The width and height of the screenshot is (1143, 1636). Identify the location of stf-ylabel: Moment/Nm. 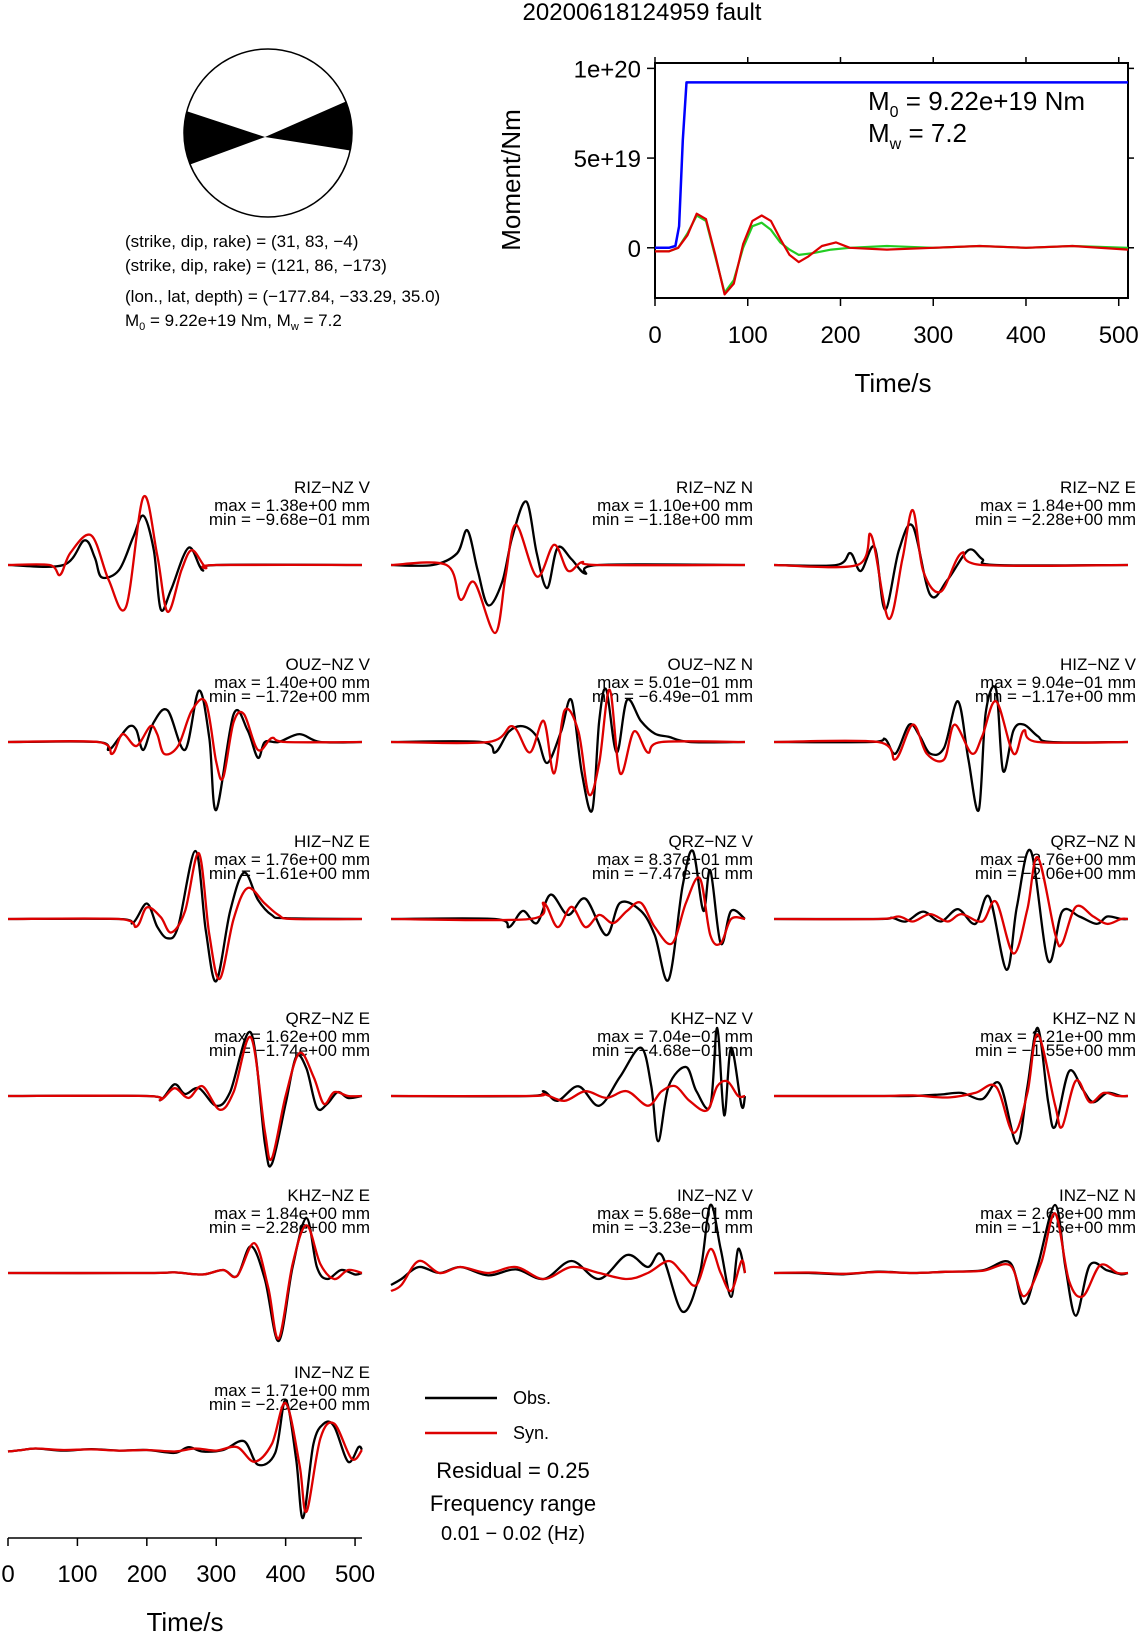
(511, 180).